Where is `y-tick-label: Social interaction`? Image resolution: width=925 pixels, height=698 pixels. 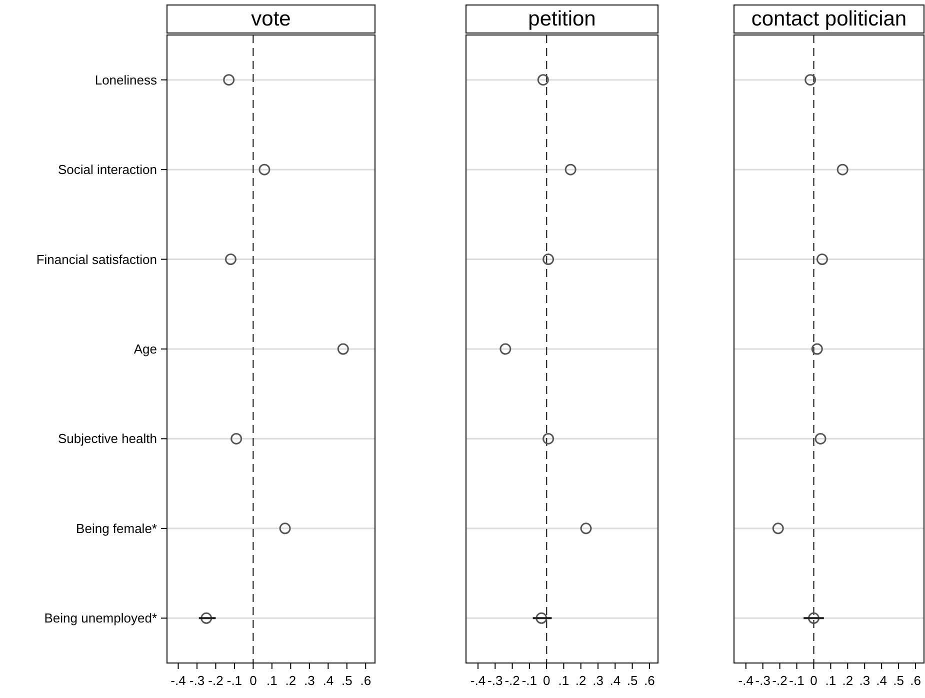
y-tick-label: Social interaction is located at coordinates (107, 170).